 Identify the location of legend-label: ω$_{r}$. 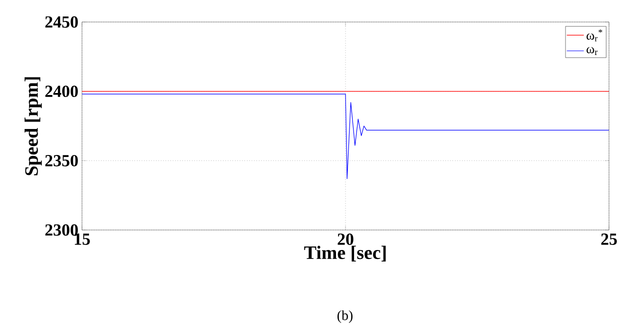
(592, 51).